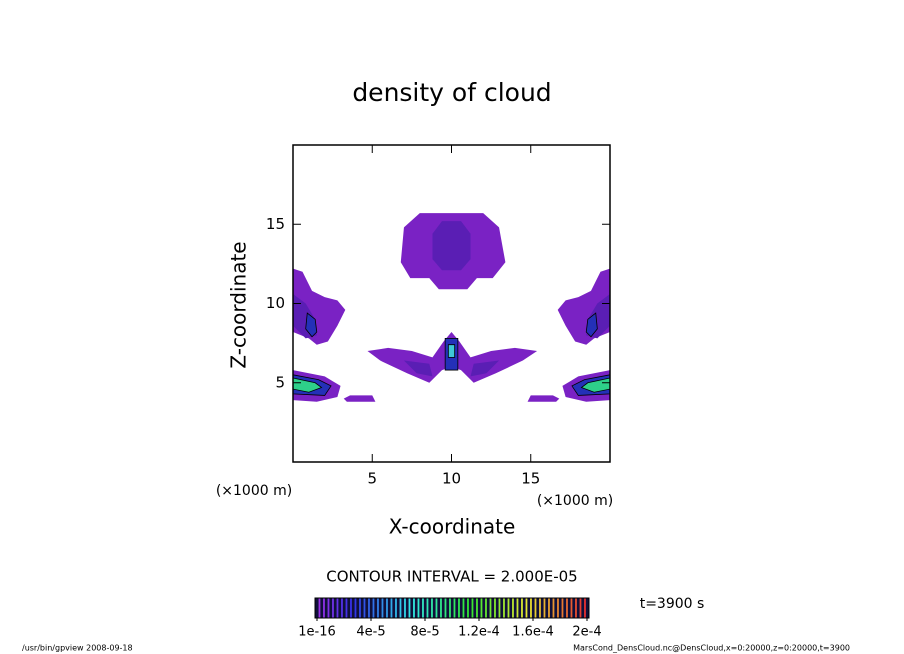  What do you see at coordinates (452, 527) in the screenshot?
I see `x-axis-label: X-coordinate` at bounding box center [452, 527].